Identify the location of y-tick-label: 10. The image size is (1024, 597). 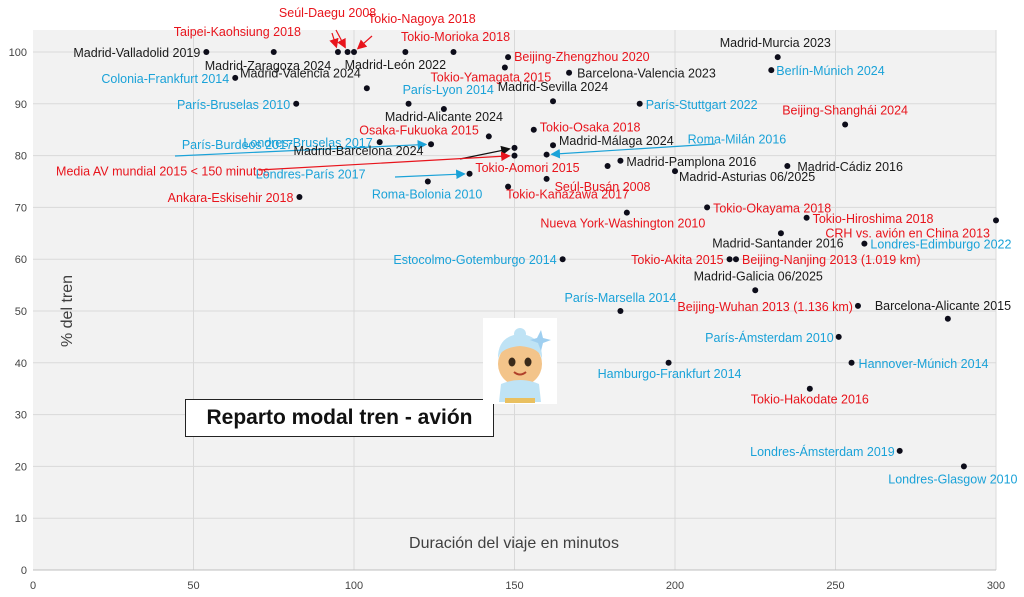
(21, 519).